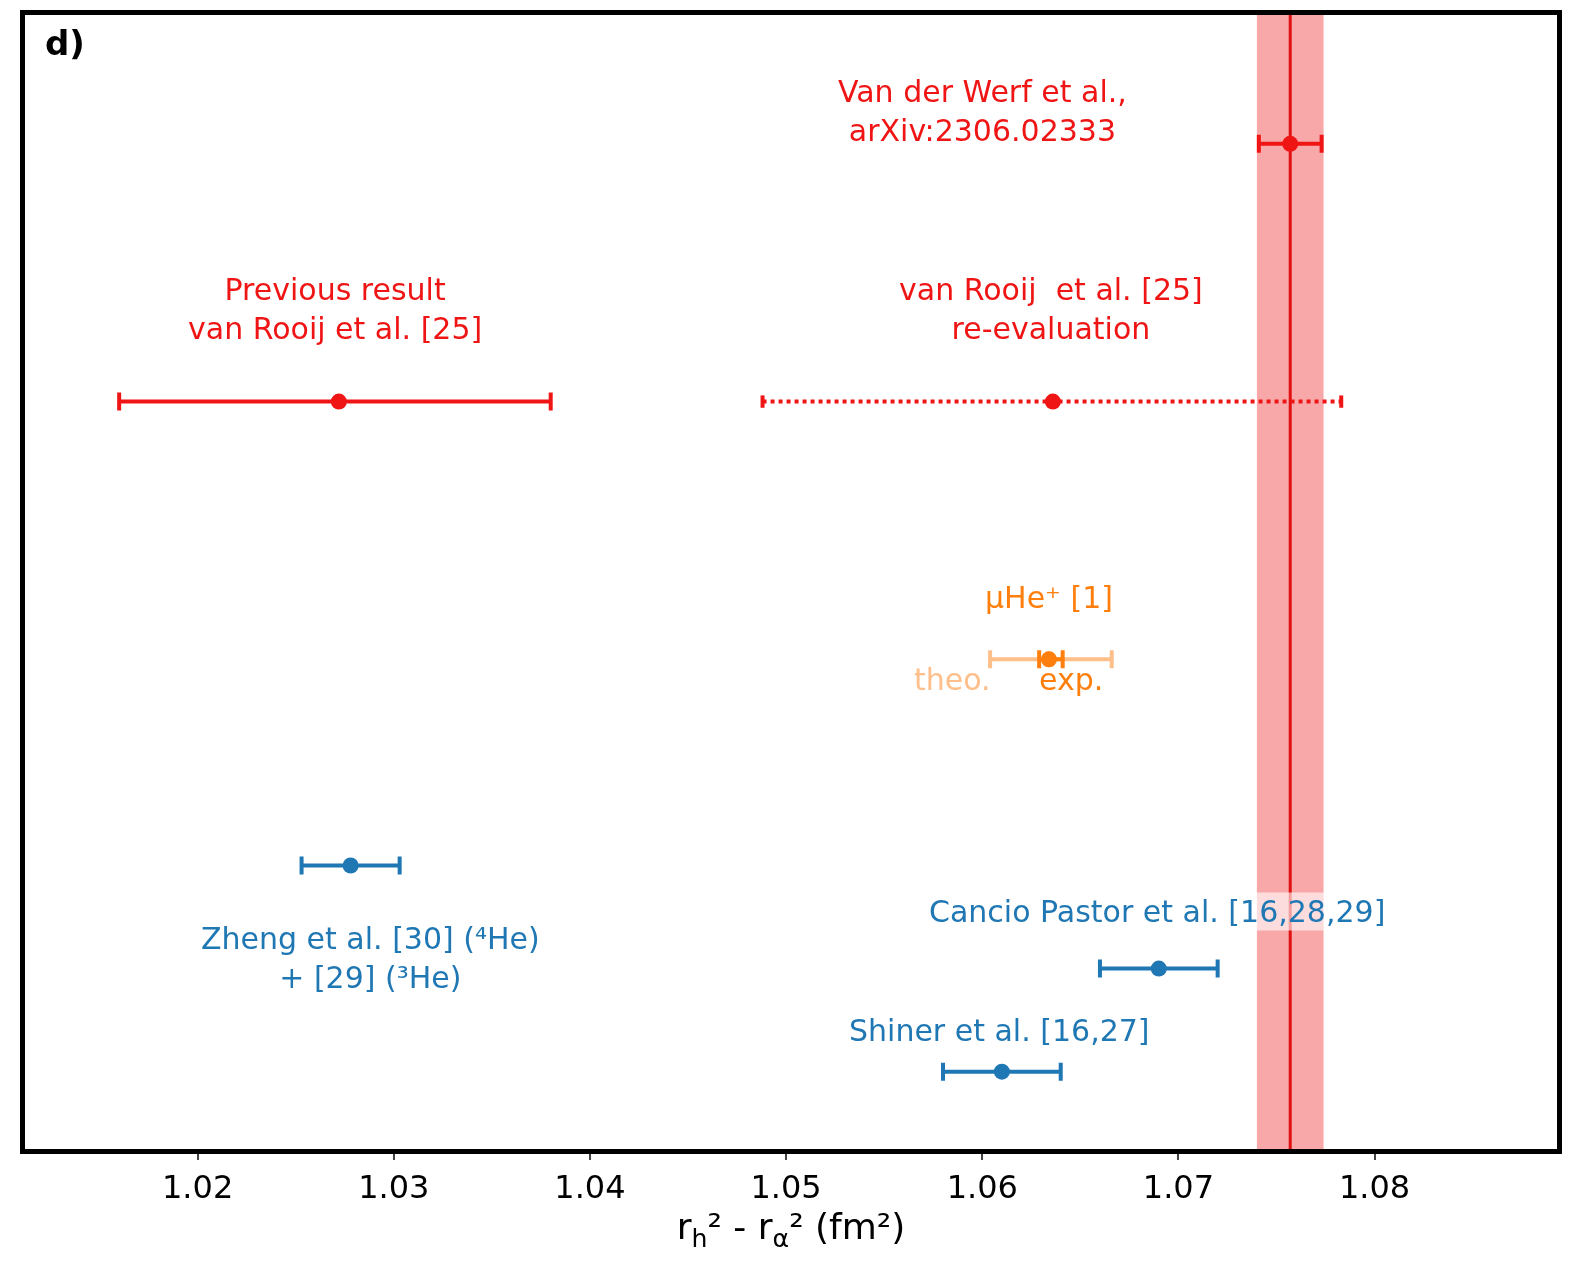  Describe the element at coordinates (197, 1187) in the screenshot. I see `x-tick-label: 1.02` at that location.